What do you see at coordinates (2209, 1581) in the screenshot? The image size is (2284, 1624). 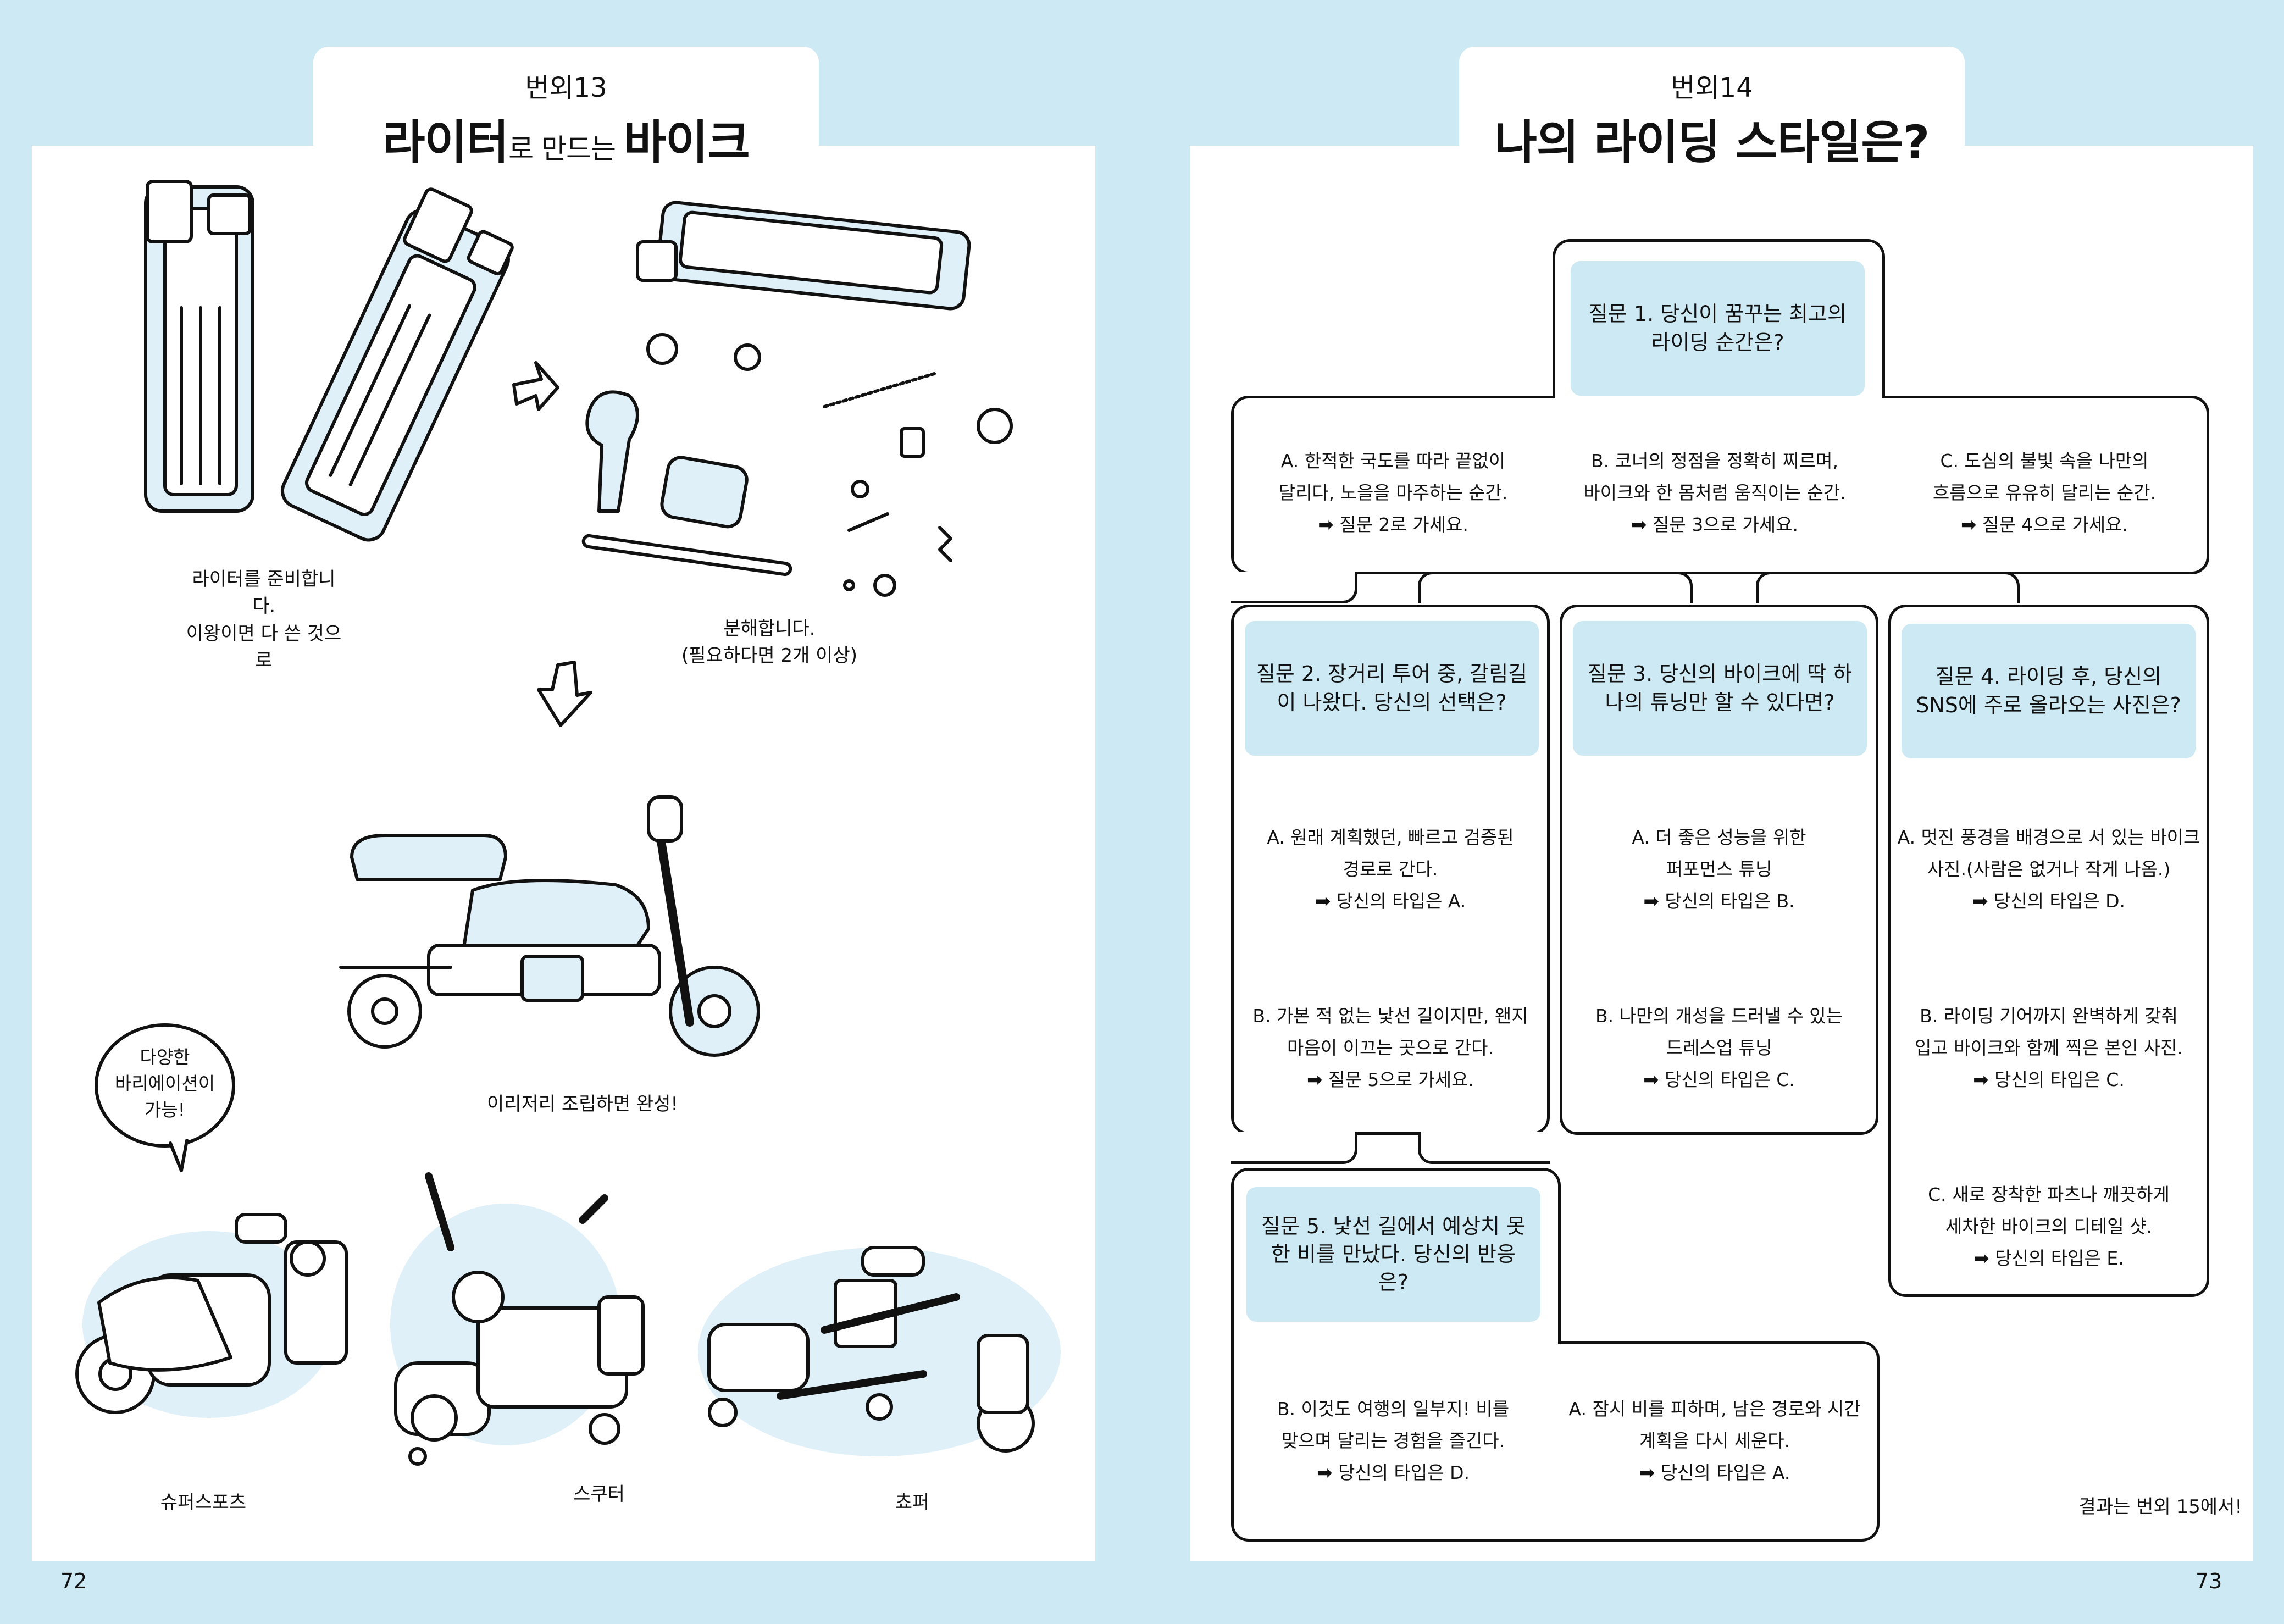 I see `page-number-right: 73` at bounding box center [2209, 1581].